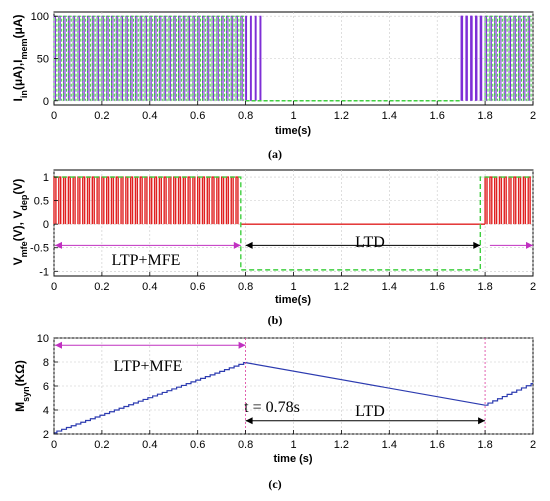 This screenshot has height=501, width=550. What do you see at coordinates (46, 178) in the screenshot?
I see `ytick-label: 1` at bounding box center [46, 178].